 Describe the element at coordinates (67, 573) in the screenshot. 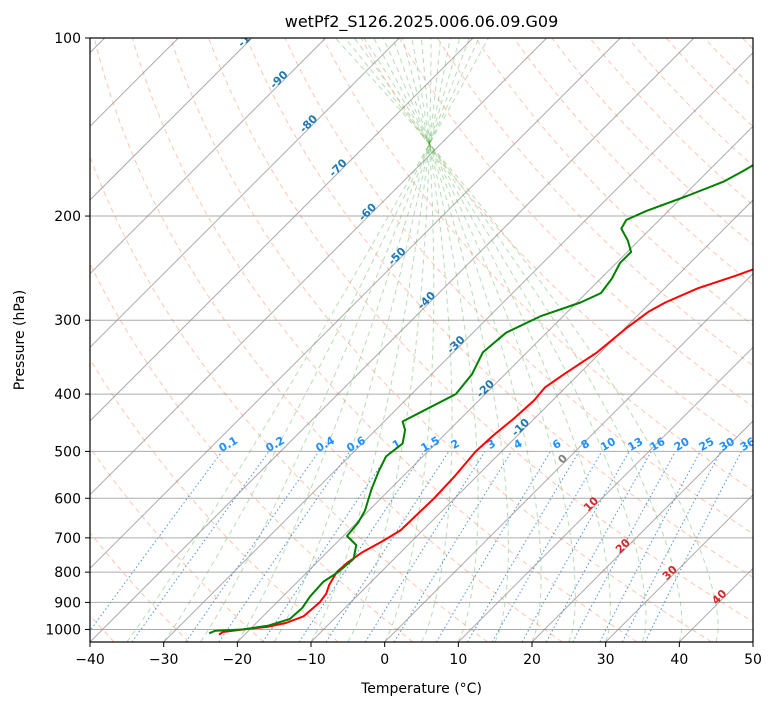

I see `y-tick-label: 800` at that location.